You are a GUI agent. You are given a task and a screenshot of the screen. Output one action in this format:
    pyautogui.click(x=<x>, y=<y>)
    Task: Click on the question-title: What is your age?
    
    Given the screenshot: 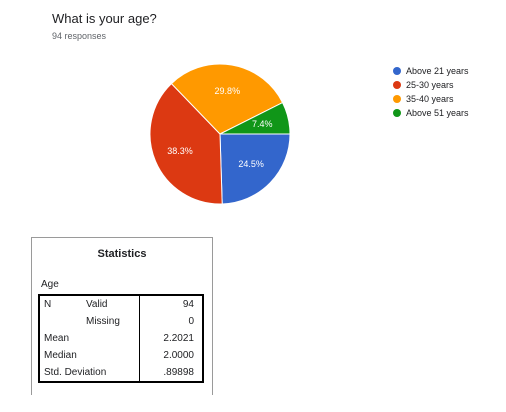 What is the action you would take?
    pyautogui.click(x=104, y=18)
    